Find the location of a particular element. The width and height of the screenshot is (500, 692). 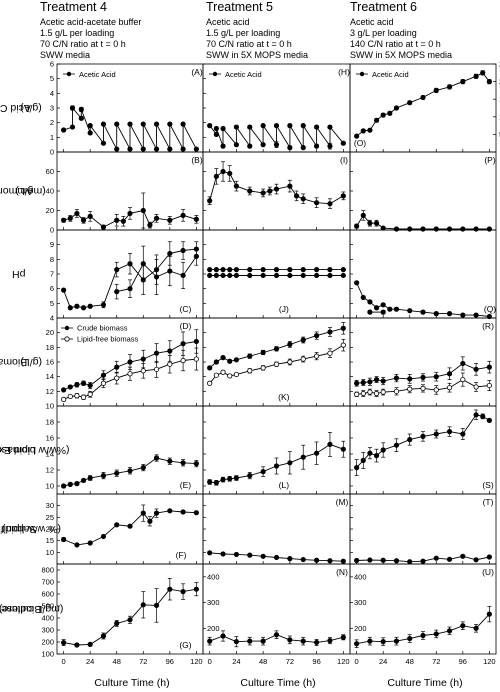

x-tick-label: 120 is located at coordinates (489, 661).